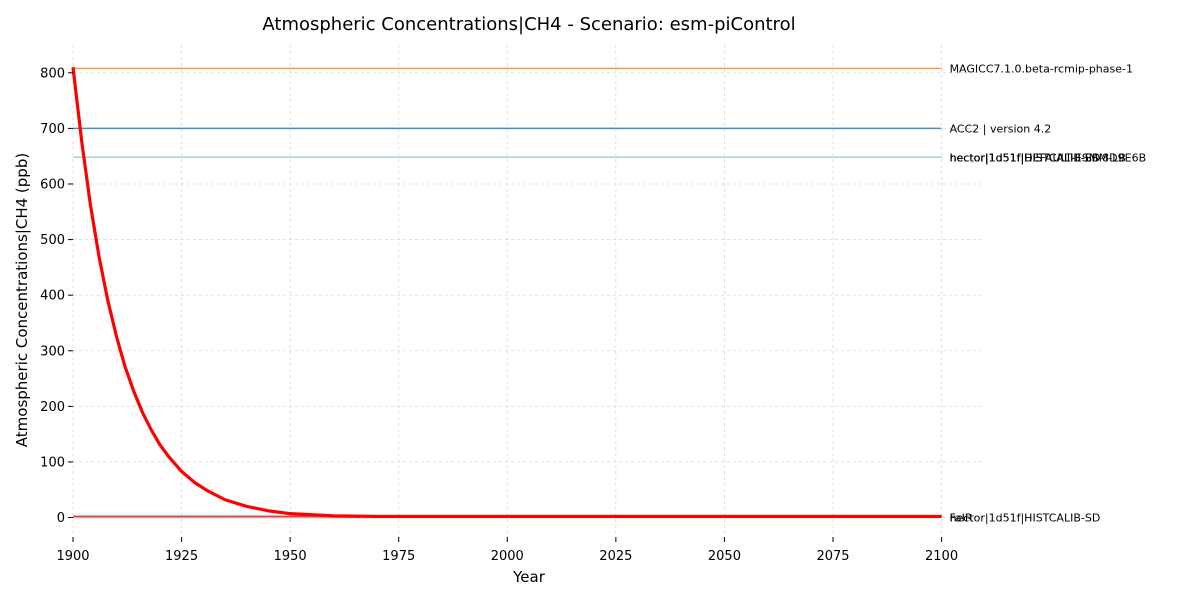  Describe the element at coordinates (941, 556) in the screenshot. I see `x-tick-label: 2100` at that location.